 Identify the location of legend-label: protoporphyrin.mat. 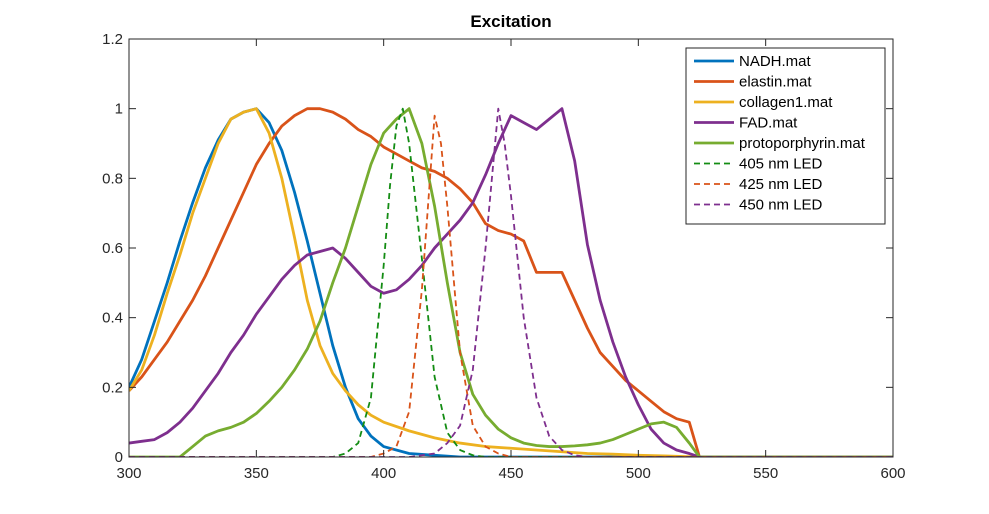
(802, 143).